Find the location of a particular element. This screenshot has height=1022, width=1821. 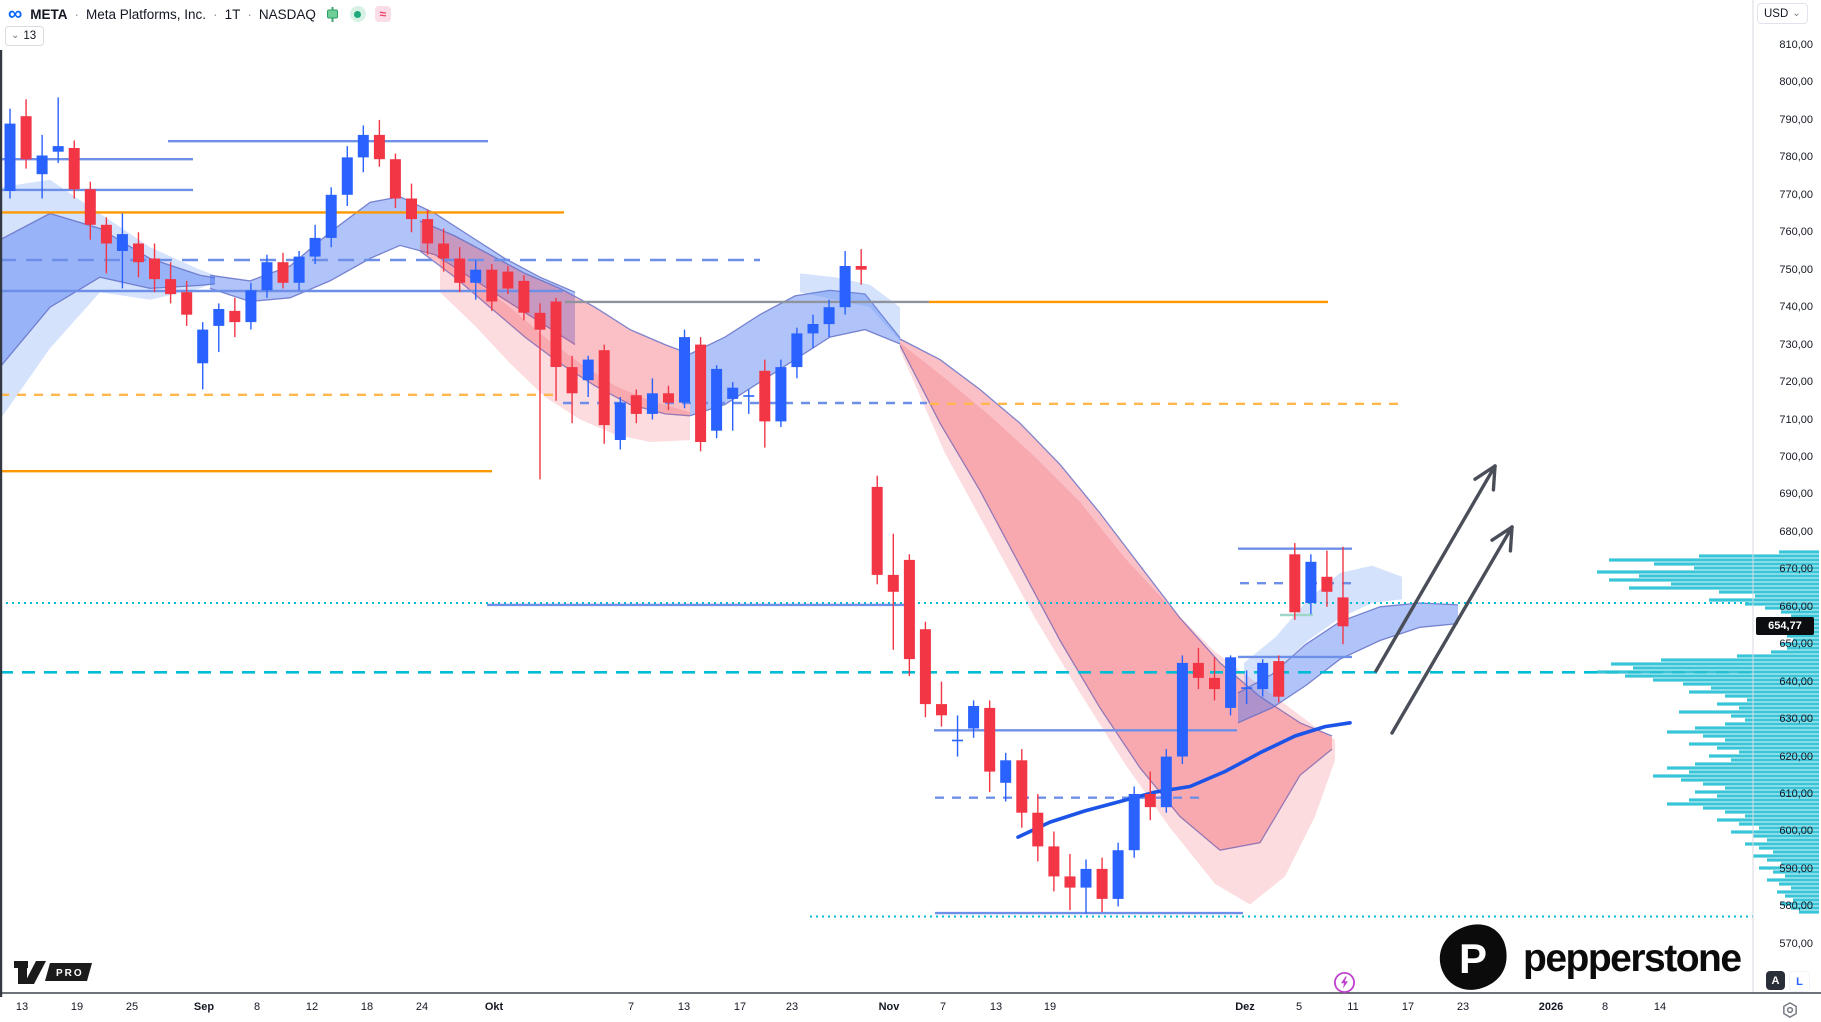

price-axis-label: 580,00 is located at coordinates (1796, 906).